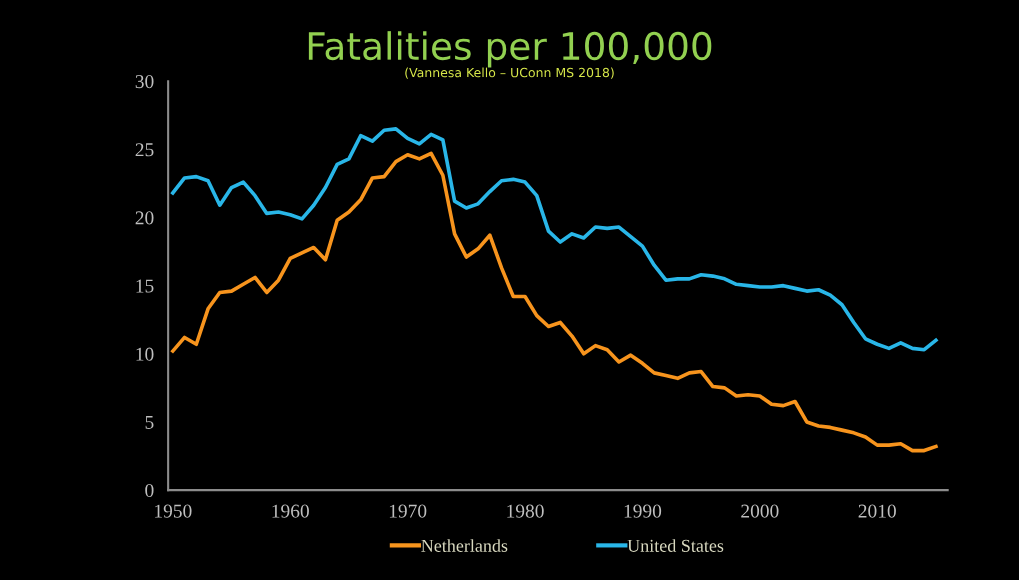 This screenshot has height=580, width=1019. Describe the element at coordinates (675, 545) in the screenshot. I see `legend-label: United States` at that location.